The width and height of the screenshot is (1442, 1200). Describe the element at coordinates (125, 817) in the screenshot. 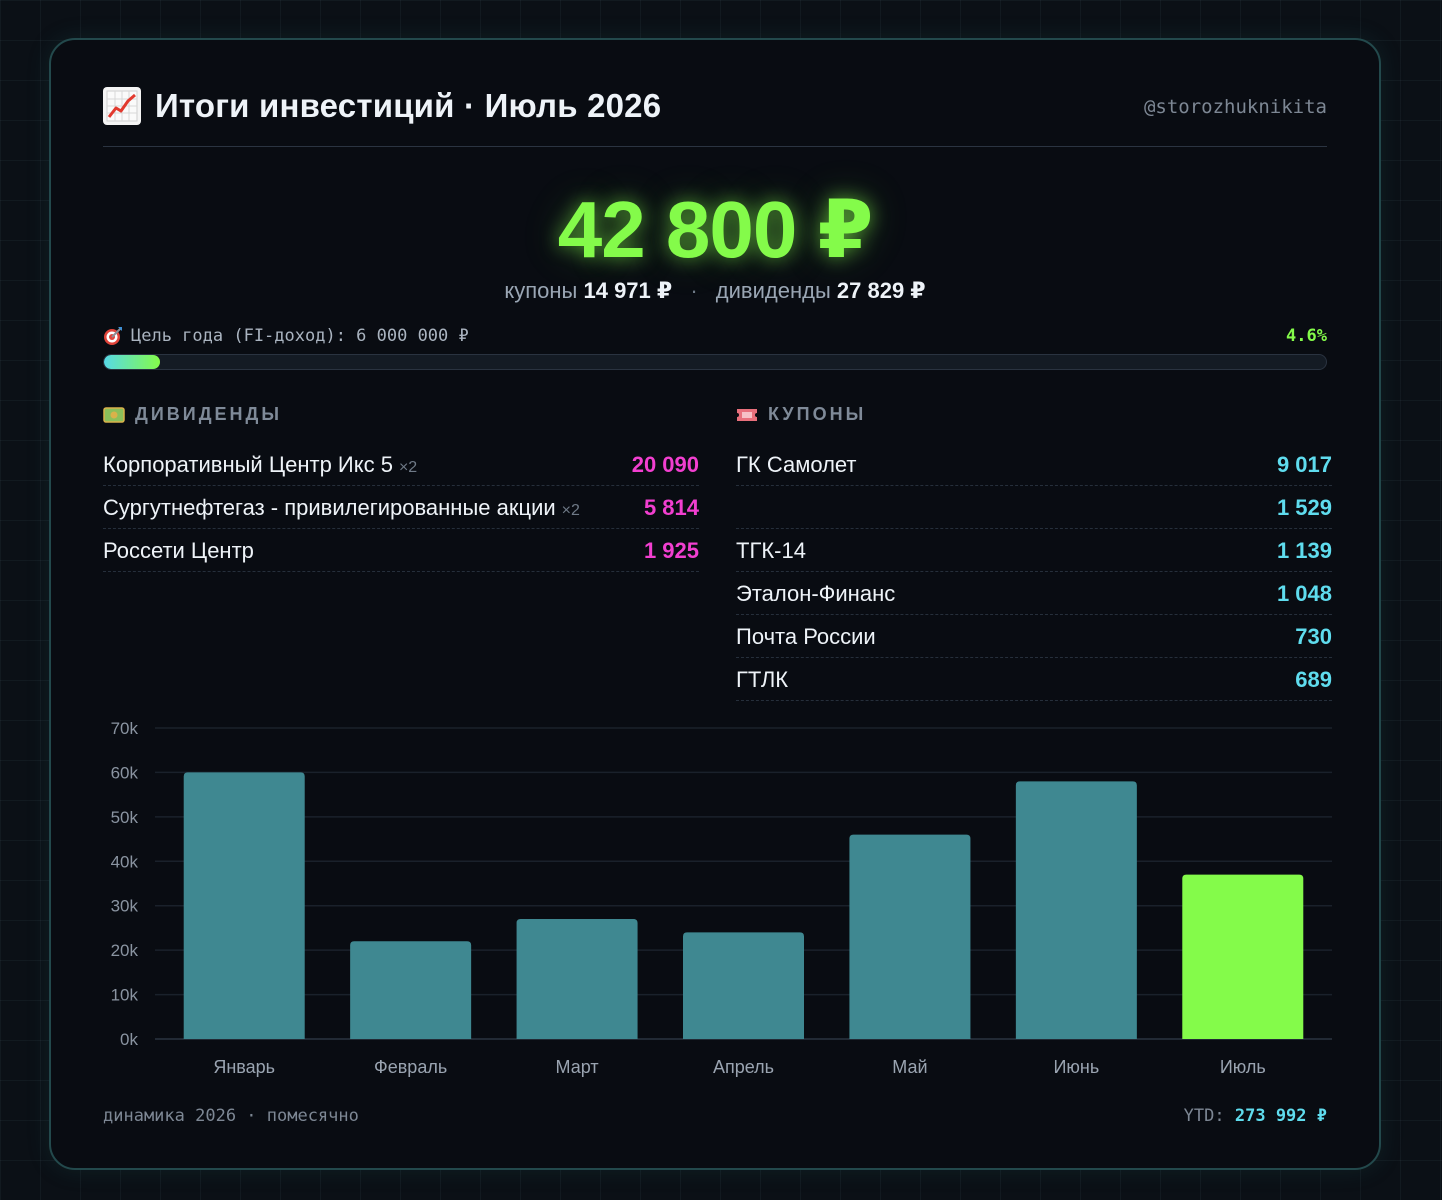

I see `y-tick-label: 50k` at that location.